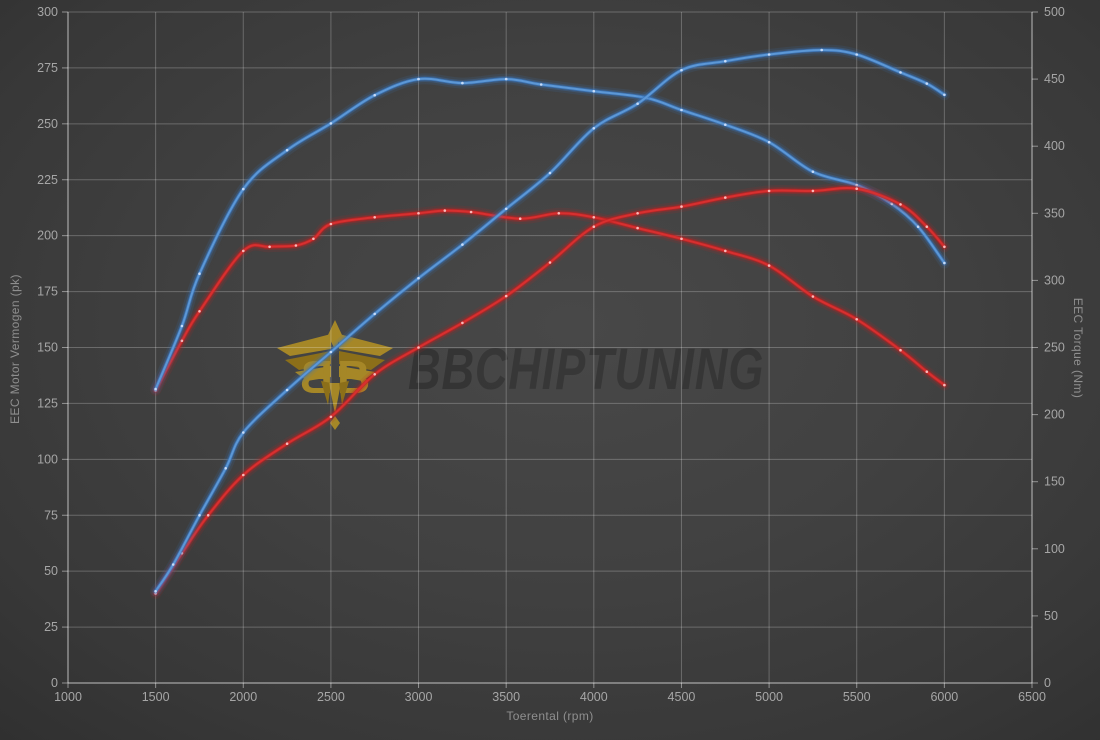 The width and height of the screenshot is (1100, 740). I want to click on y-left-tick-label: 225, so click(47, 180).